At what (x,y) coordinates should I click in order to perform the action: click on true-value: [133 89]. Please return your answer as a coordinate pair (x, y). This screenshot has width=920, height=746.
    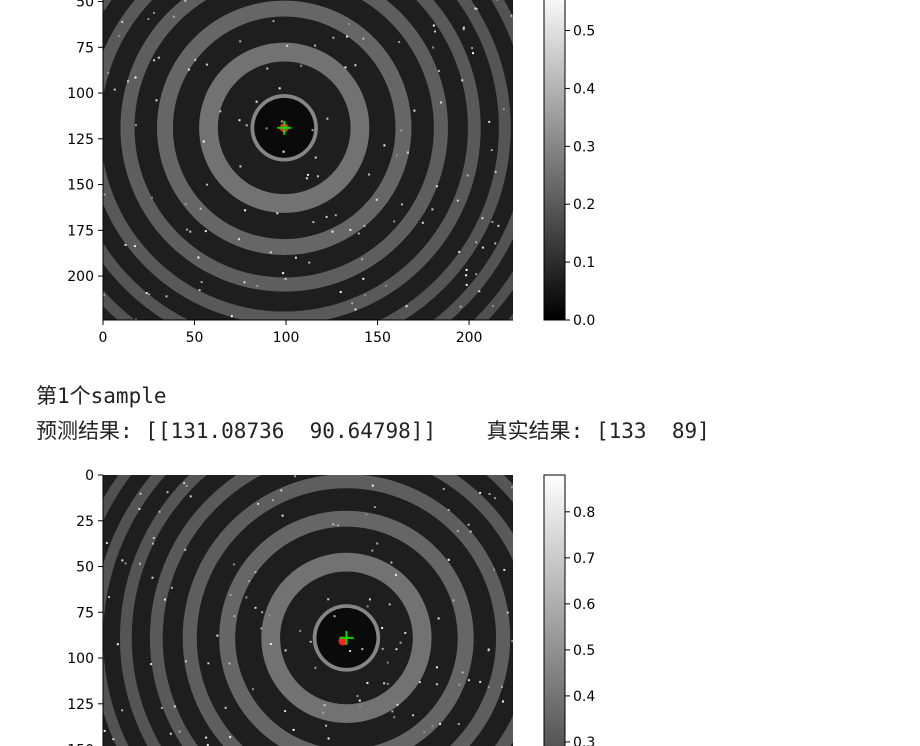
    Looking at the image, I should click on (653, 431).